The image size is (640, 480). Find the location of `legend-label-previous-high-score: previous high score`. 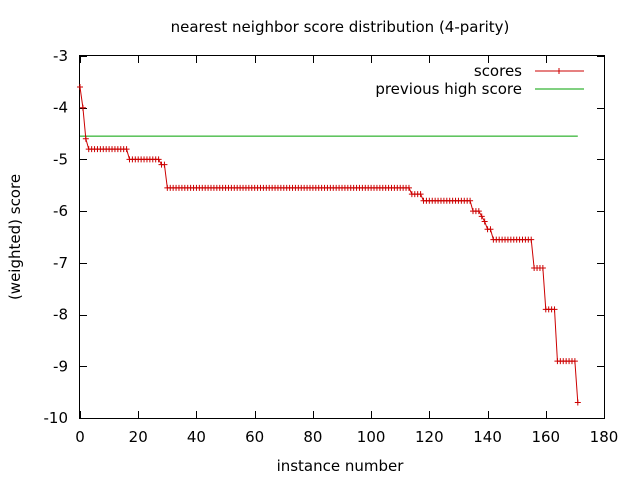

legend-label-previous-high-score: previous high score is located at coordinates (448, 89).